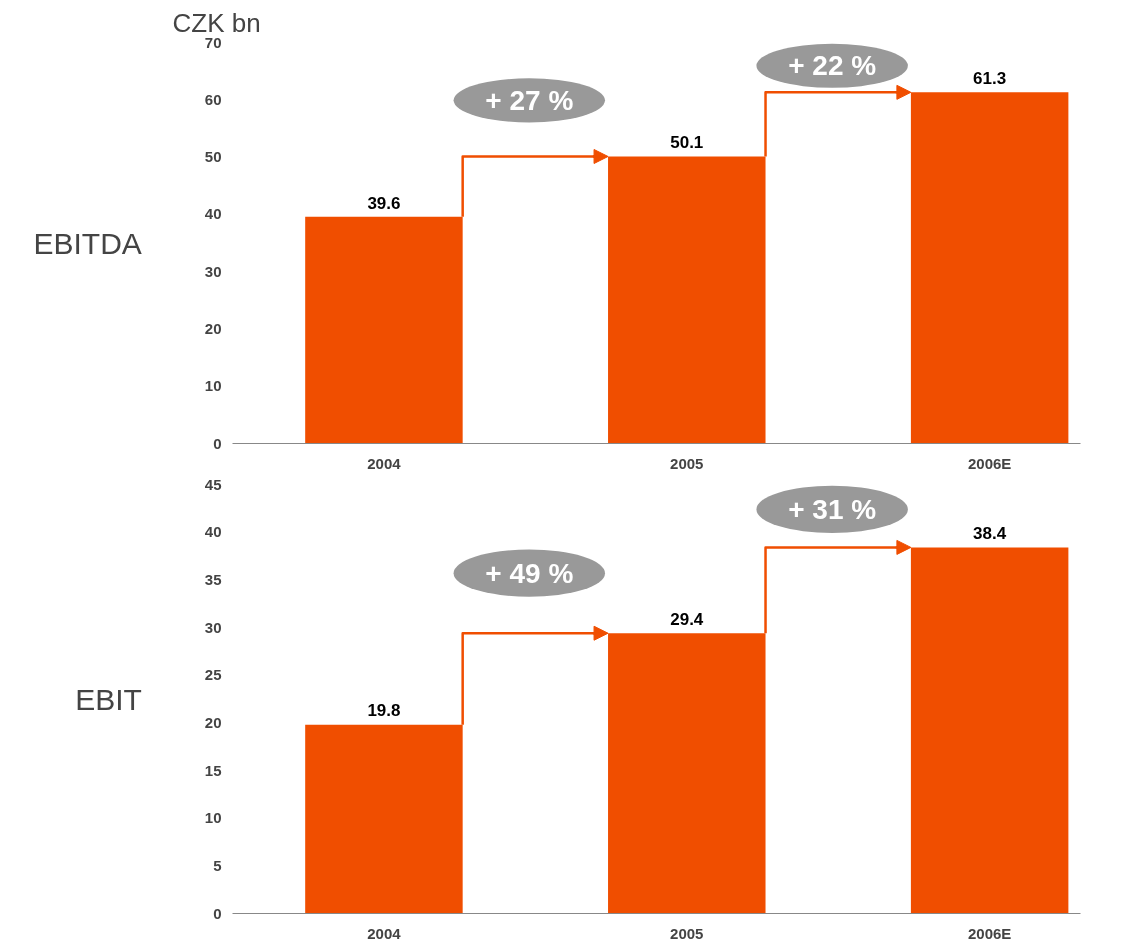 This screenshot has width=1135, height=948. I want to click on y-tick-label: 45, so click(213, 484).